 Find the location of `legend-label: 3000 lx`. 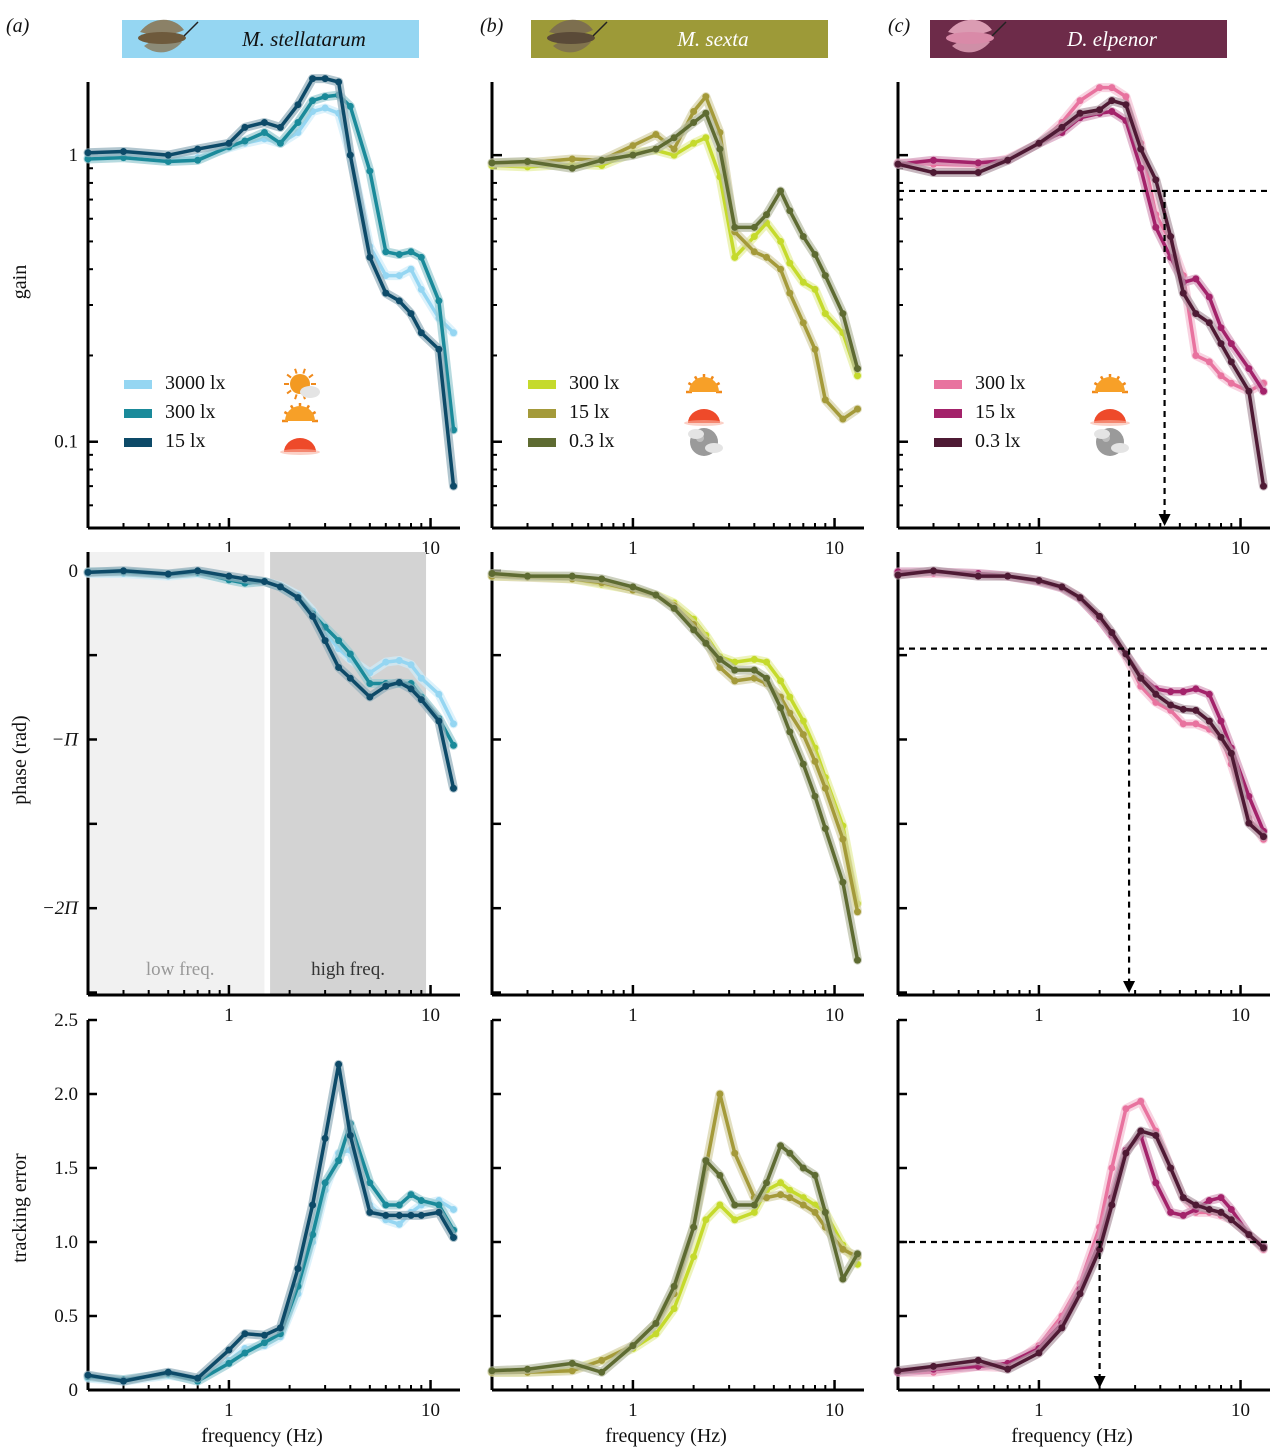

legend-label: 3000 lx is located at coordinates (195, 383).